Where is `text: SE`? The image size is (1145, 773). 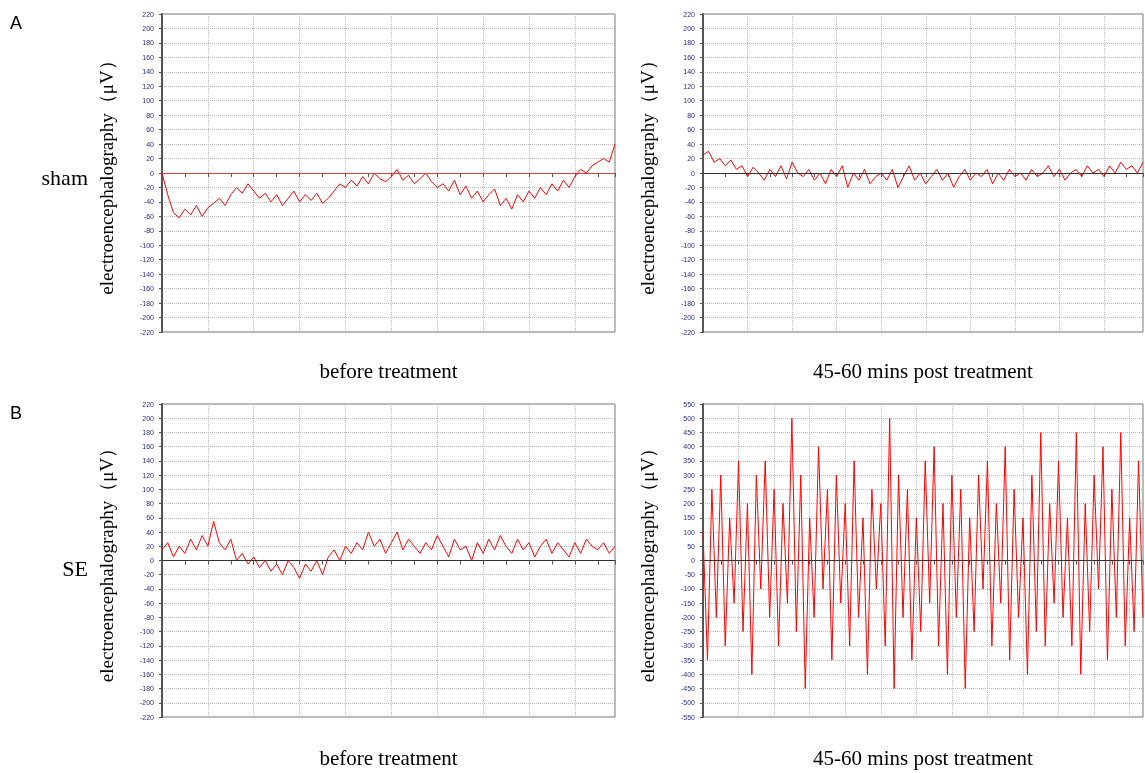
text: SE is located at coordinates (75, 568).